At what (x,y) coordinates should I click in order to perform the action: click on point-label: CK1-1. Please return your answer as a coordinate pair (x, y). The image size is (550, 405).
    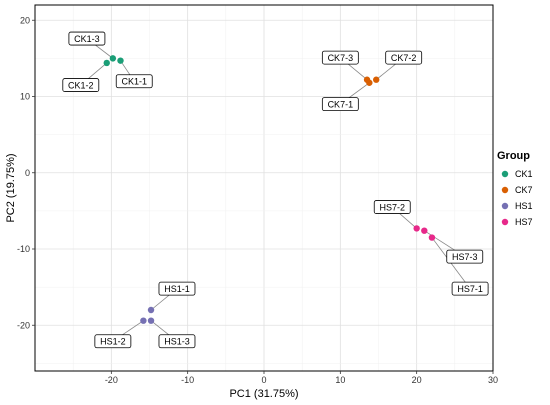
    Looking at the image, I should click on (134, 81).